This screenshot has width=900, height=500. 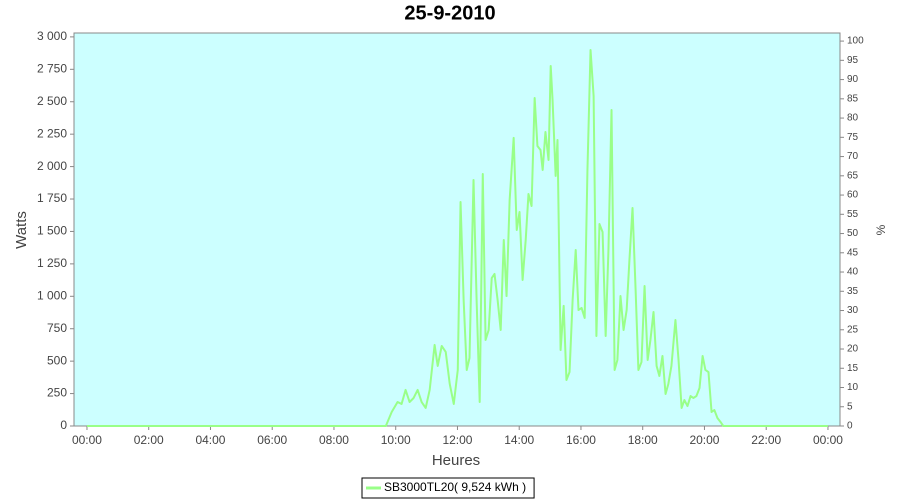 I want to click on y2-tick-label: 85, so click(x=853, y=98).